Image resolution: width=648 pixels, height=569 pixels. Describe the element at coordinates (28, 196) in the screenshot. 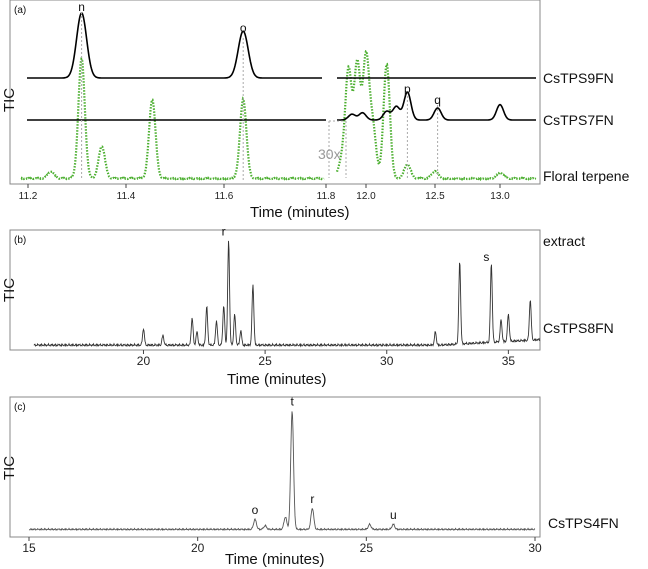

I see `panel-a-tick-label: 11.2` at that location.